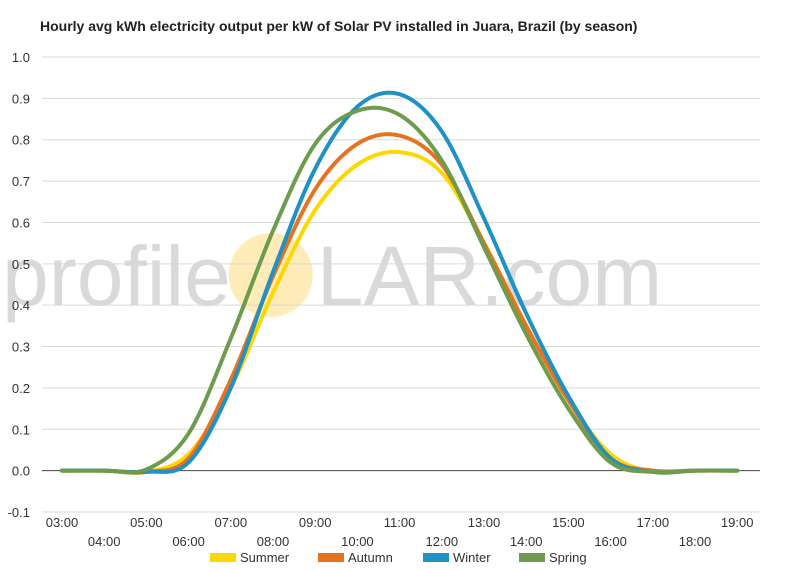  What do you see at coordinates (104, 541) in the screenshot?
I see `x-tick-label: 04:00` at bounding box center [104, 541].